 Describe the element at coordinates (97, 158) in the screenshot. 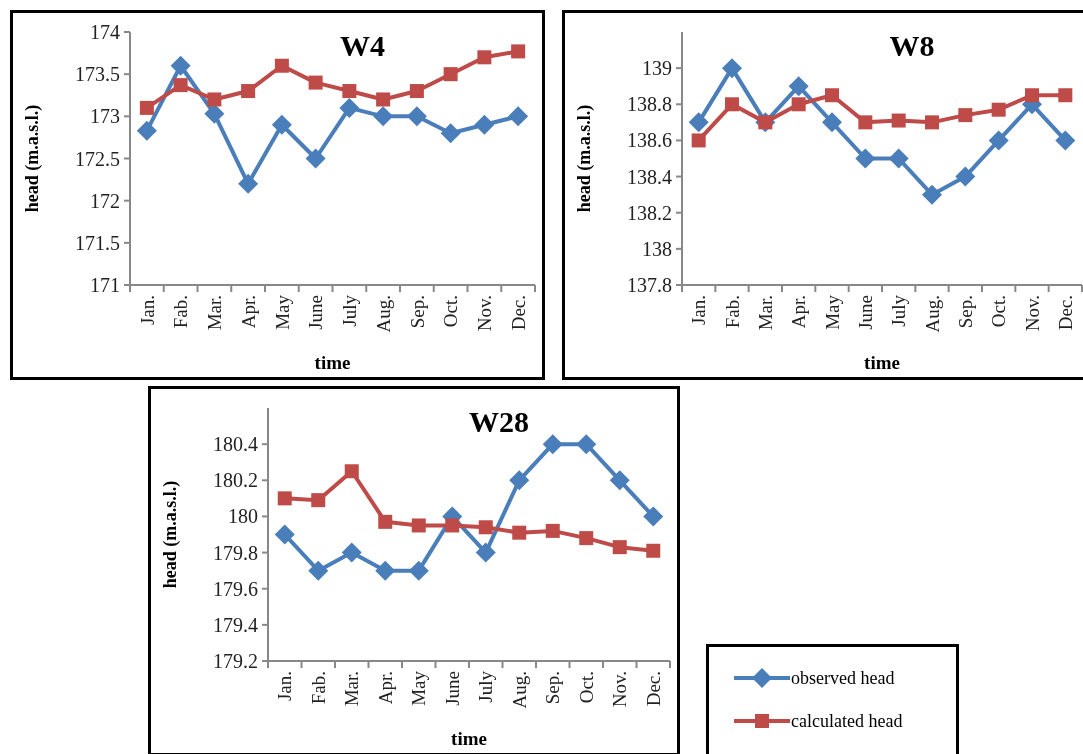

I see `y-tick-label: 172.5` at that location.